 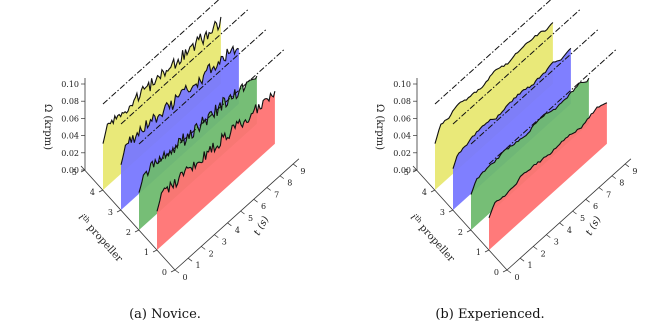 I want to click on t-axis-line, so click(x=569, y=214).